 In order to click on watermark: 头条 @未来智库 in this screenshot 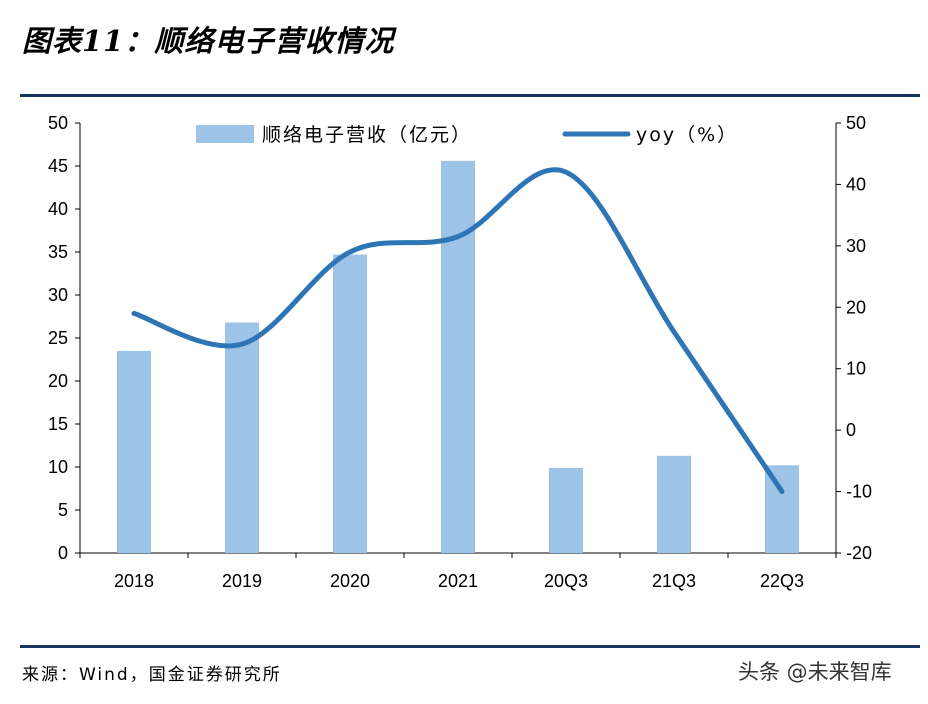, I will do `click(815, 672)`.